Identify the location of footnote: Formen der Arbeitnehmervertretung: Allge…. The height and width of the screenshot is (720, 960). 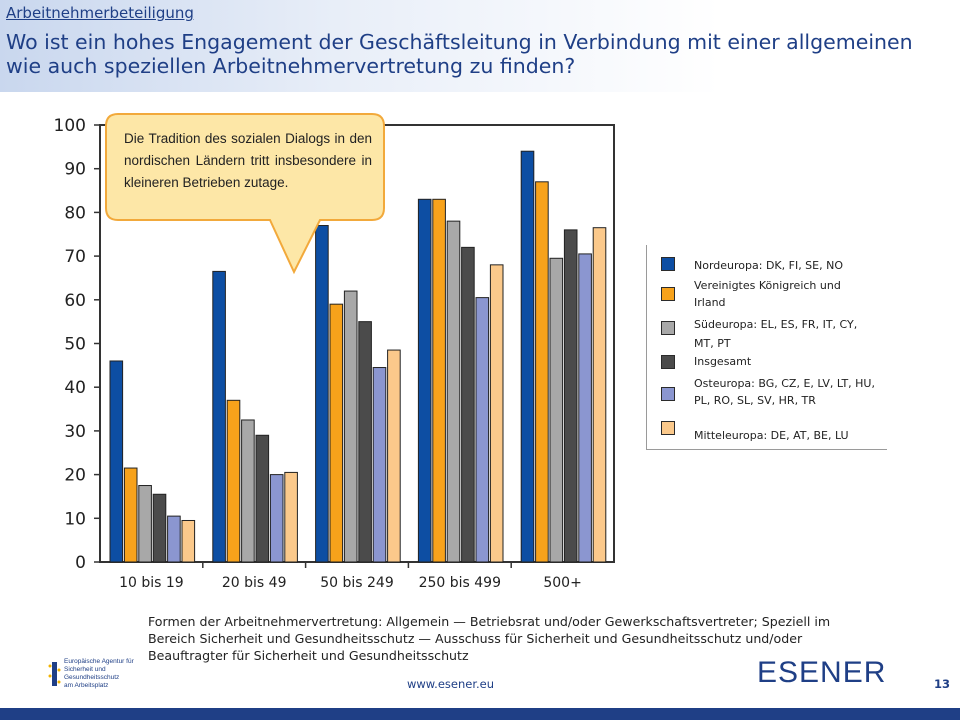
(489, 638).